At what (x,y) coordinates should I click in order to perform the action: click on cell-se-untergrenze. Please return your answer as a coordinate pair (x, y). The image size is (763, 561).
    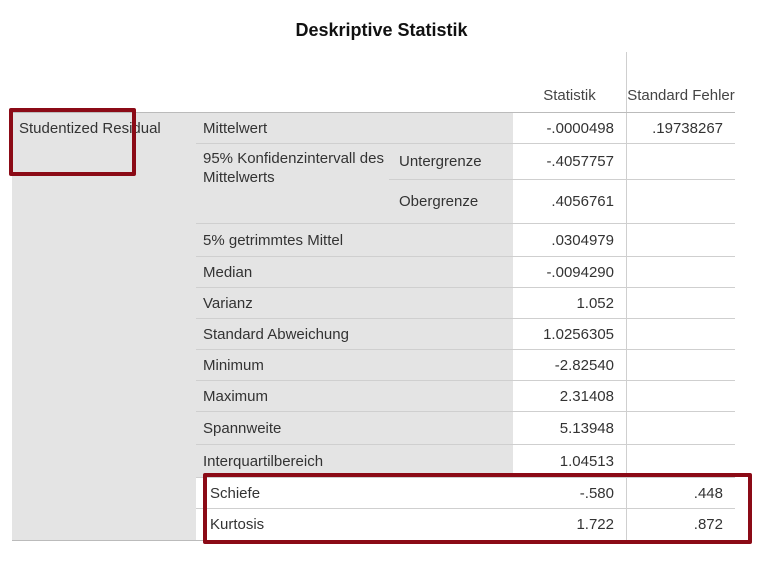
    Looking at the image, I should click on (680, 161).